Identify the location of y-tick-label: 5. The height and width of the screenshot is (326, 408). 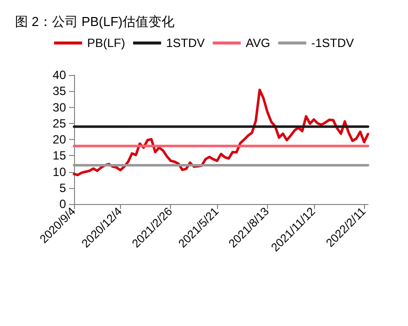
(62, 187).